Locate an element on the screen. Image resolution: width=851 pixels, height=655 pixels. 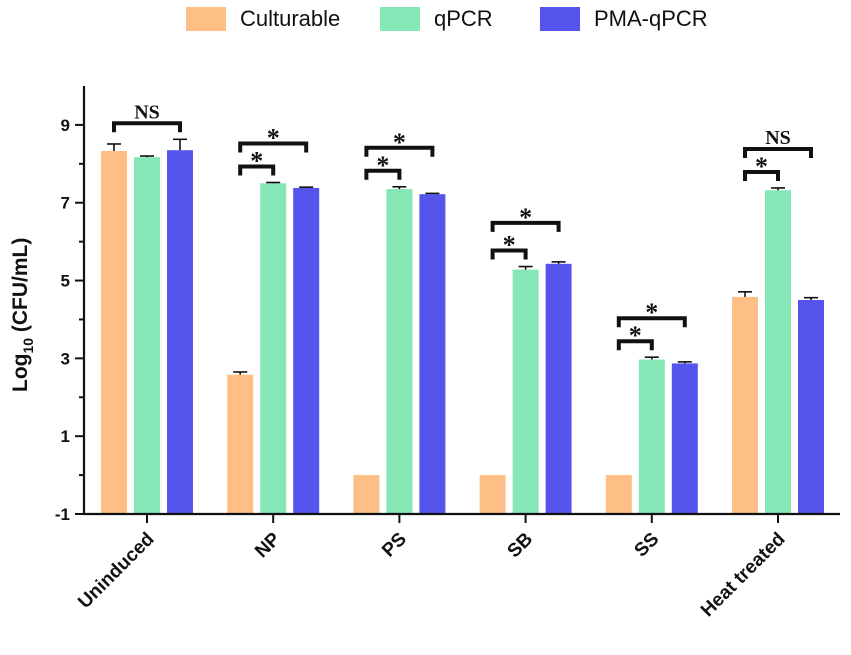
error-bar-np-qpcr is located at coordinates (273, 182).